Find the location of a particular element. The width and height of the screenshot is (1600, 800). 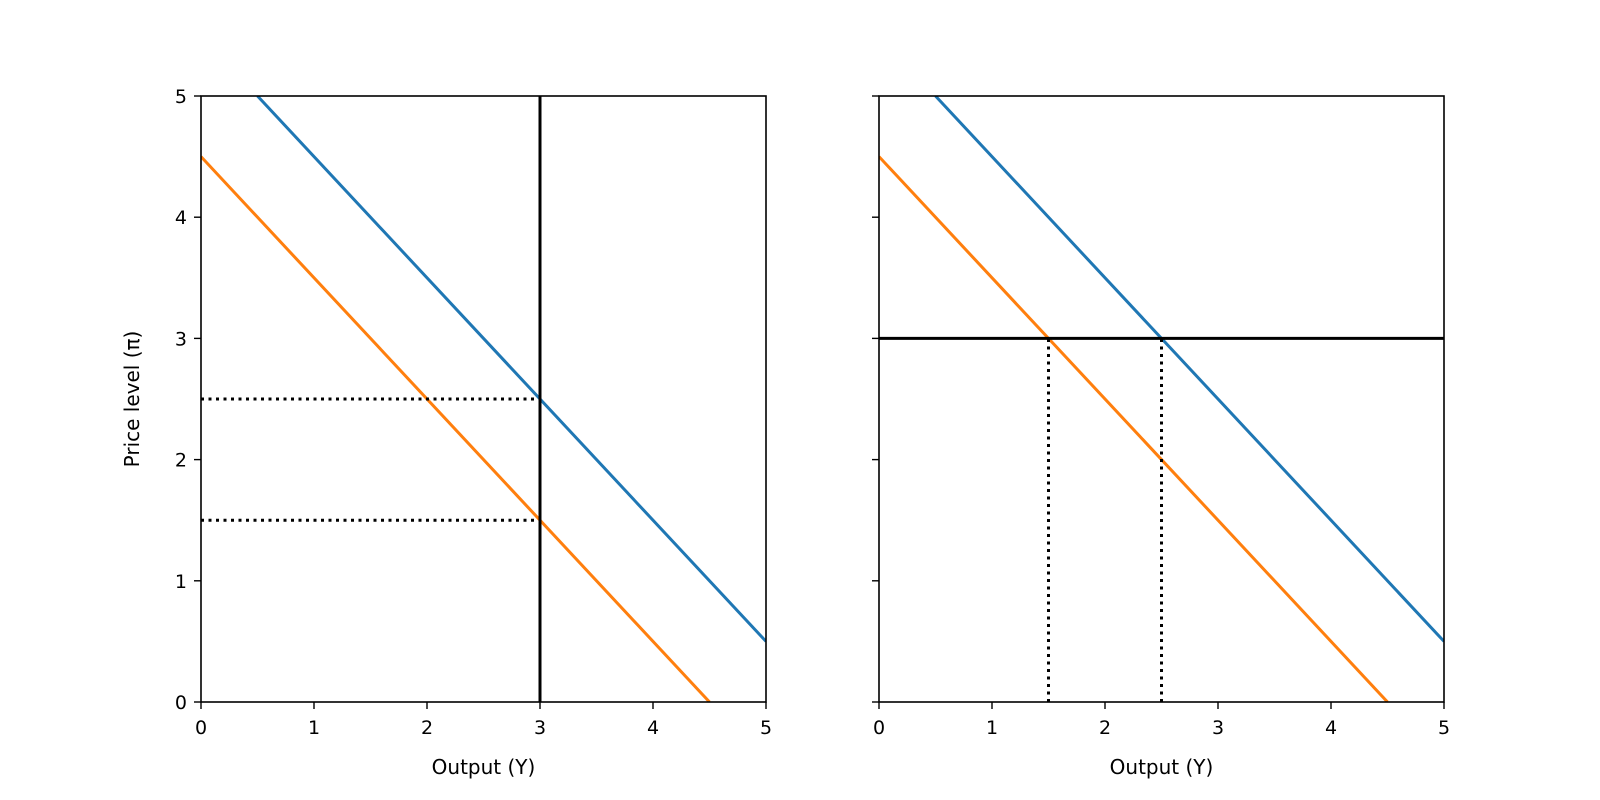

y-tick-label: 0 is located at coordinates (181, 703).